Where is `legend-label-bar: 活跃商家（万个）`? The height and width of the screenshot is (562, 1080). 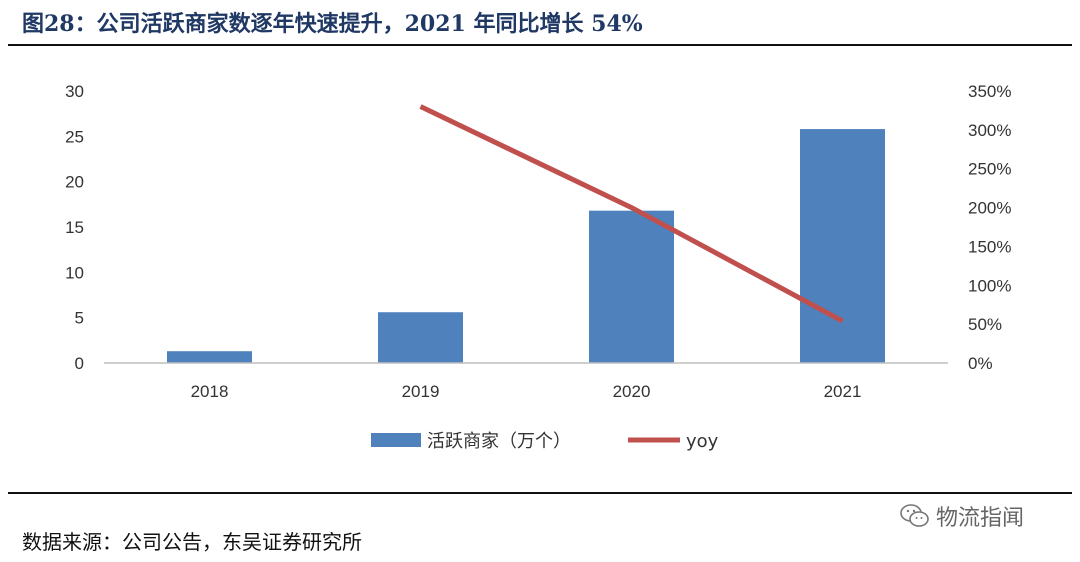
legend-label-bar: 活跃商家（万个） is located at coordinates (499, 441).